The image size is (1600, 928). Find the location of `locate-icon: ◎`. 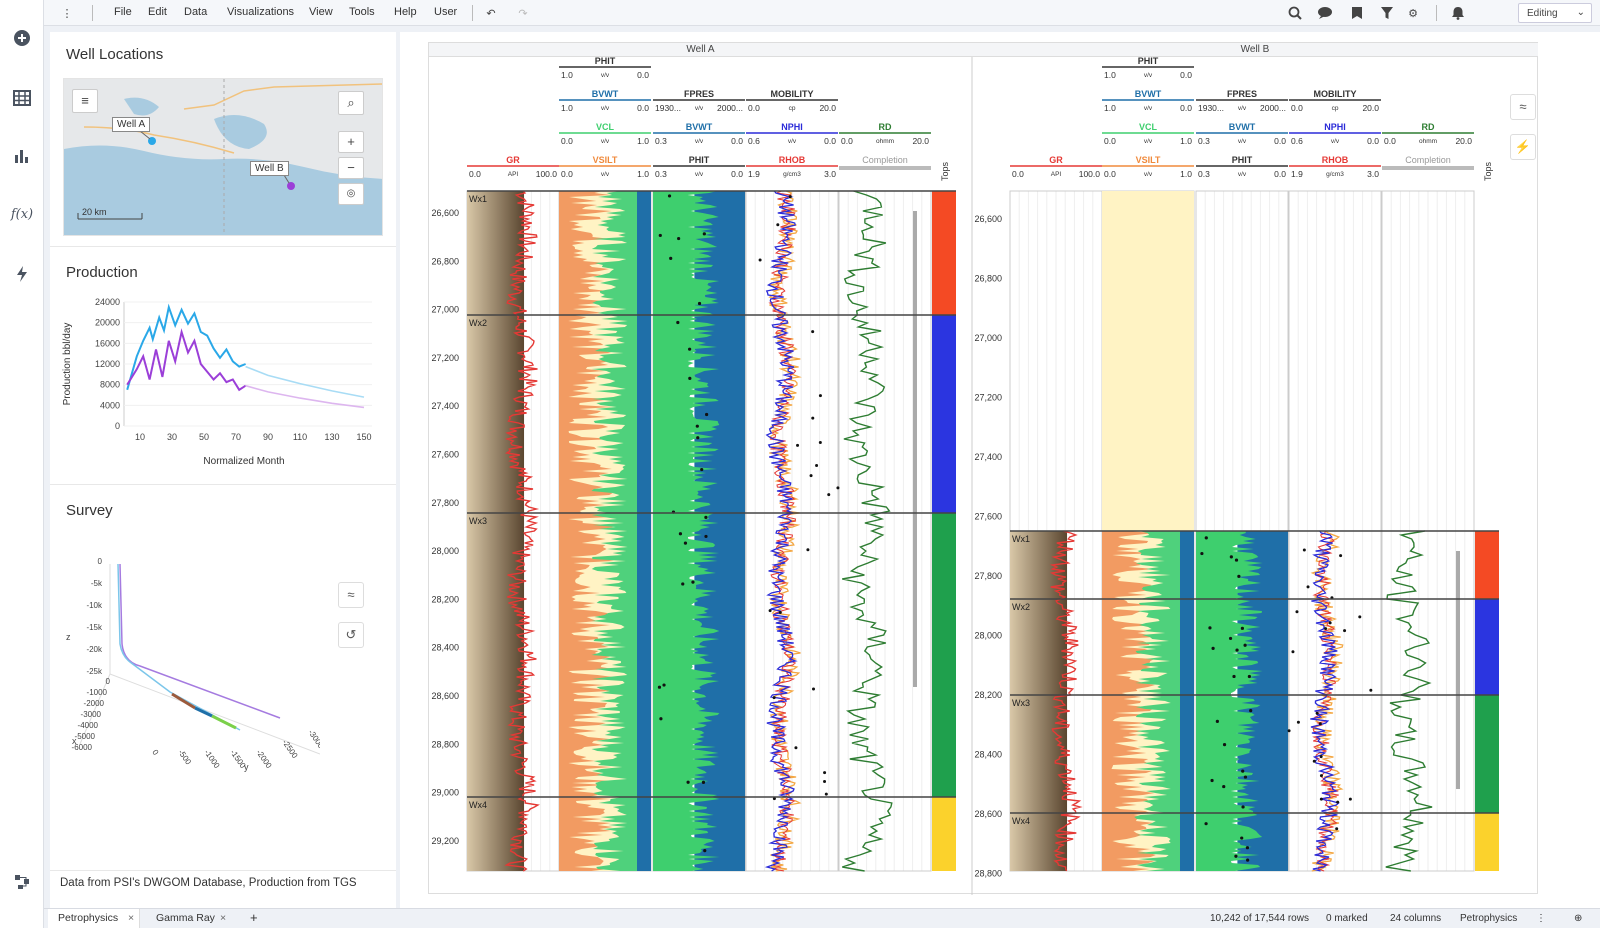

locate-icon: ◎ is located at coordinates (351, 194).